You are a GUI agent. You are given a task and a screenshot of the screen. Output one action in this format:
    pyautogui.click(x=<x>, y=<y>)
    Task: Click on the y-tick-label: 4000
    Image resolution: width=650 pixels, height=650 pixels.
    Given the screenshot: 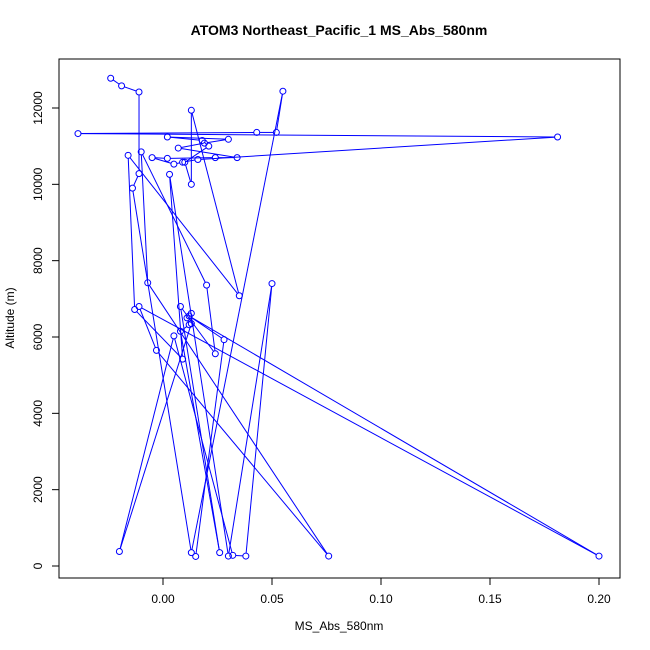 What is the action you would take?
    pyautogui.click(x=38, y=413)
    